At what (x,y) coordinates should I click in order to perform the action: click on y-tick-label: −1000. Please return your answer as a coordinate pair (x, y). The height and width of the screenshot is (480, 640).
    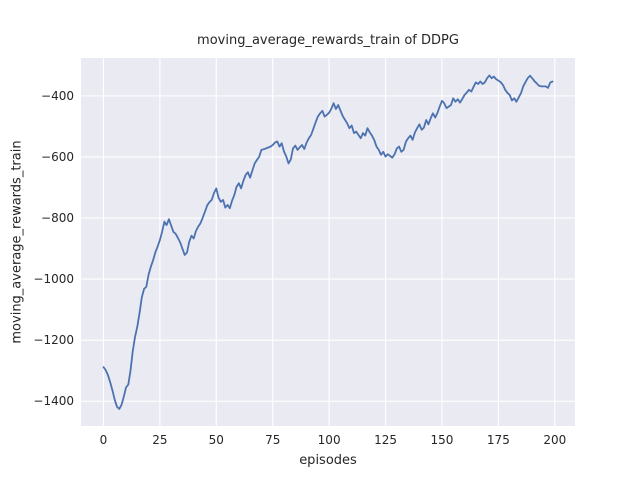
    Looking at the image, I should click on (53, 279).